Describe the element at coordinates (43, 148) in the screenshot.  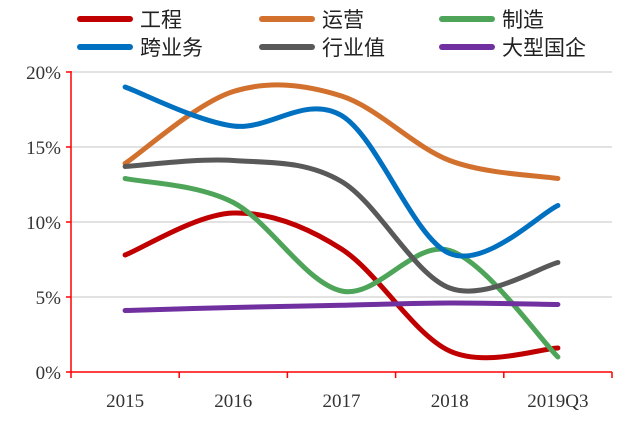
I see `y-tick-label: 15%` at that location.